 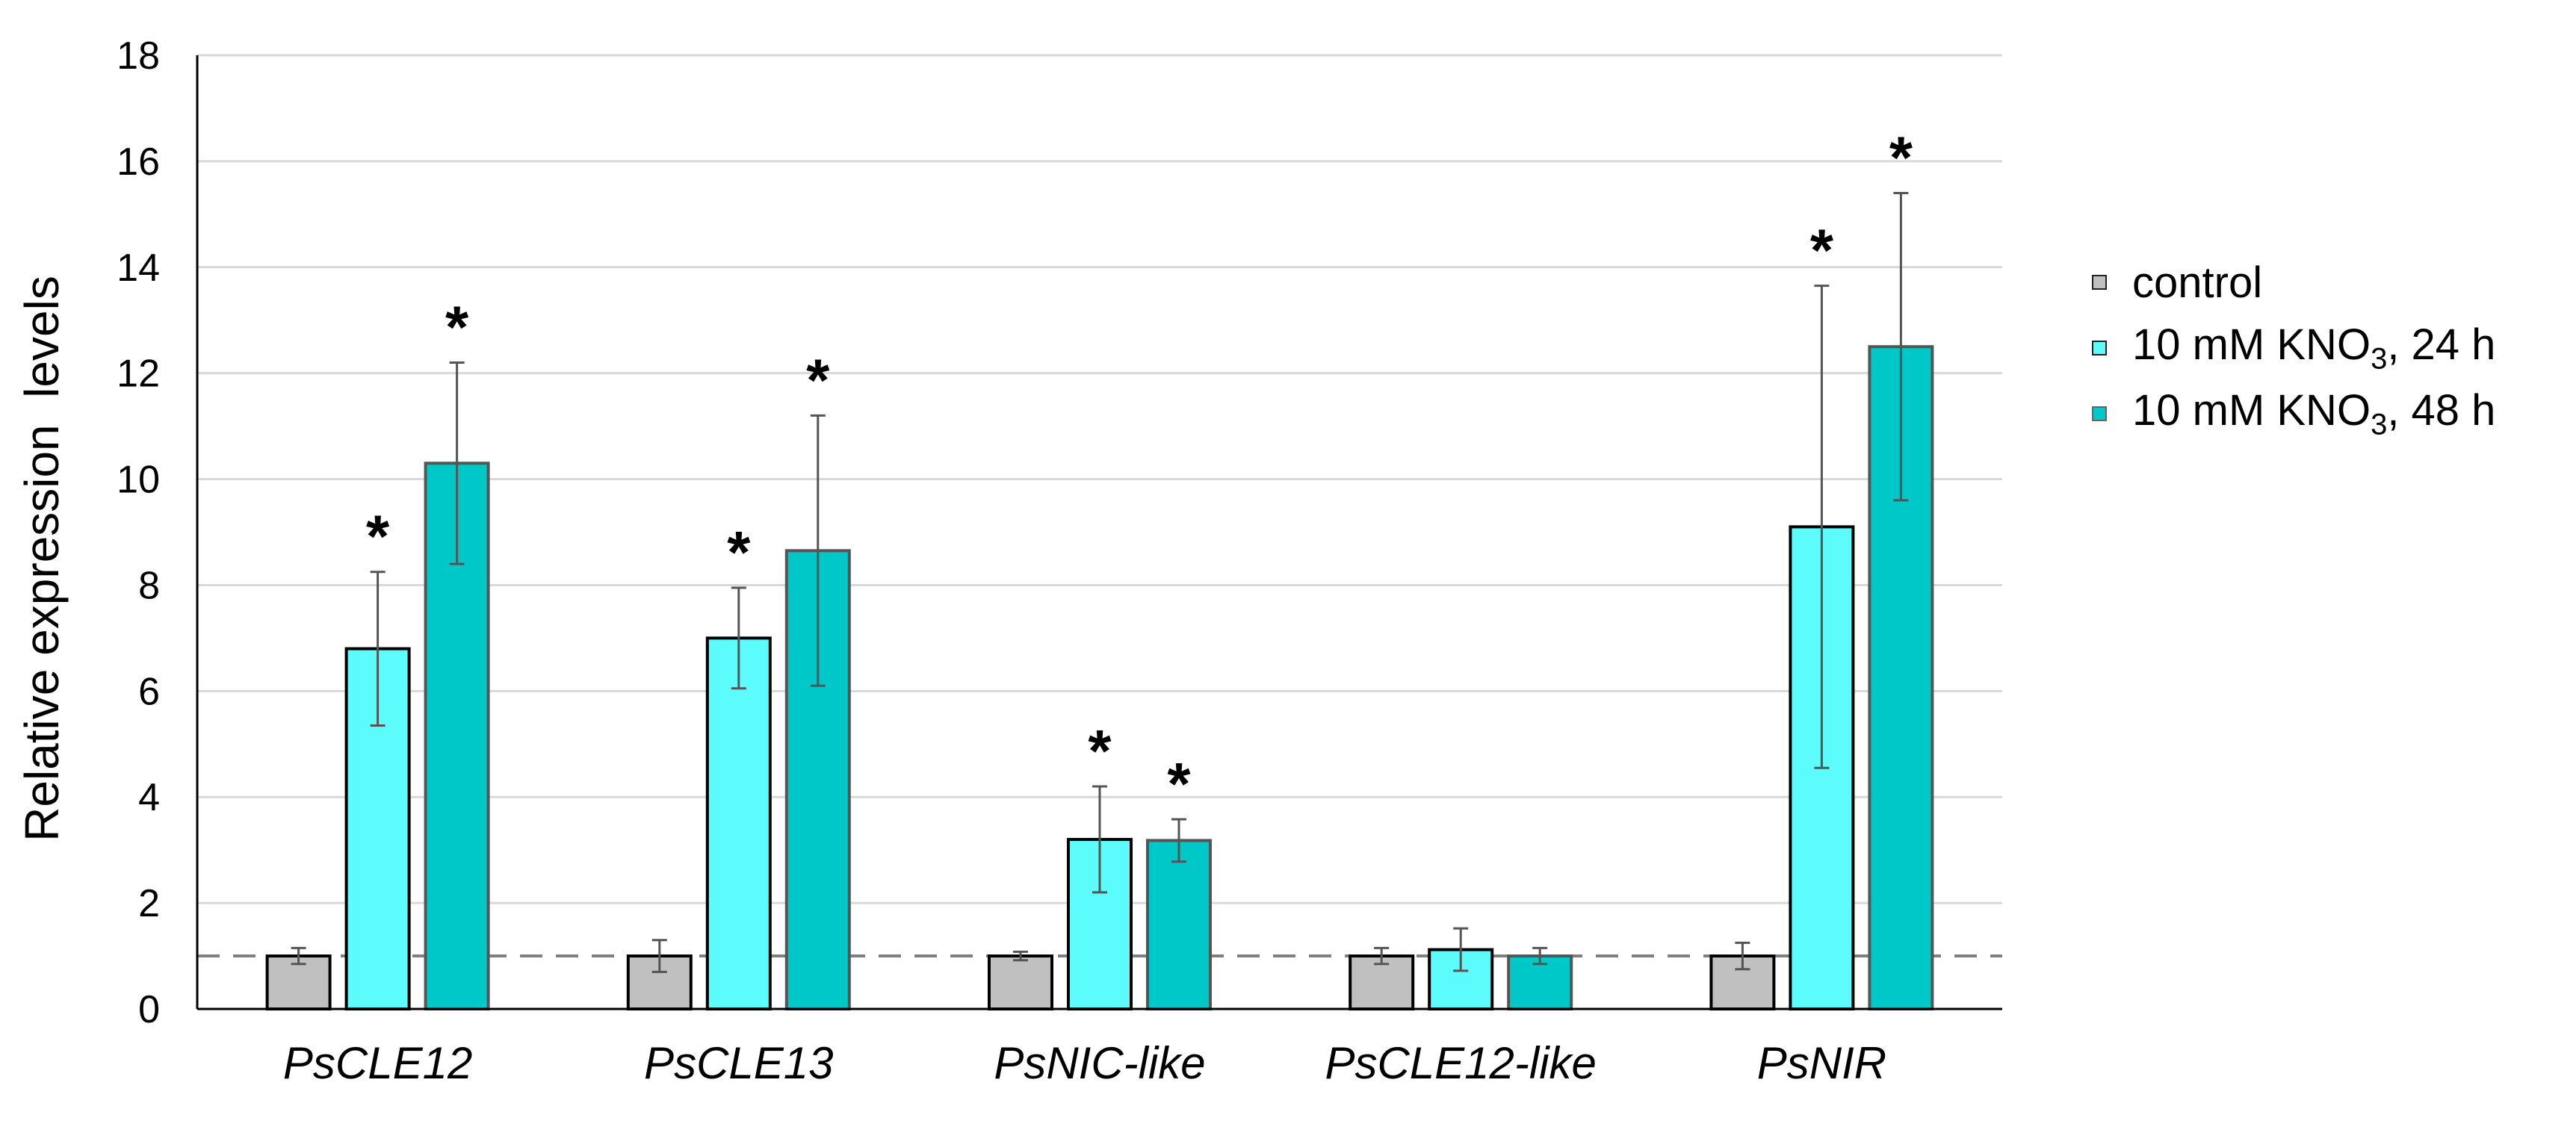 I want to click on significance-star-PsCLE13-s2: *, so click(x=818, y=380).